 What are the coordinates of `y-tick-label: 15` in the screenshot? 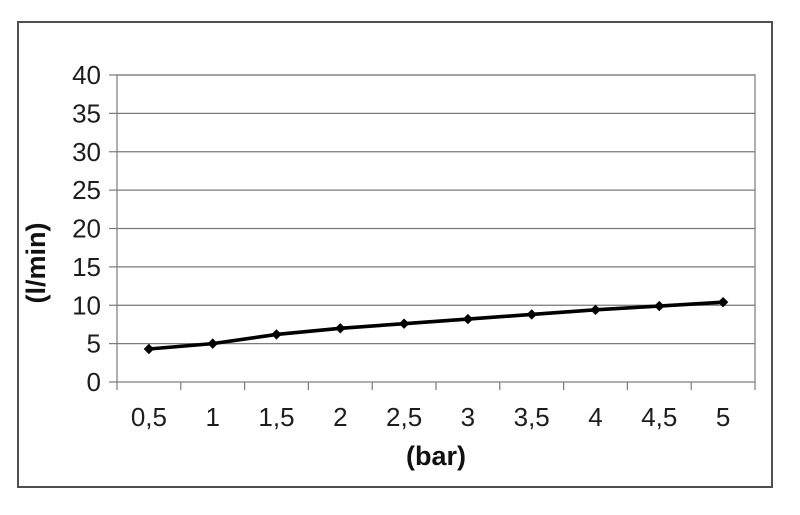 It's located at (86, 267).